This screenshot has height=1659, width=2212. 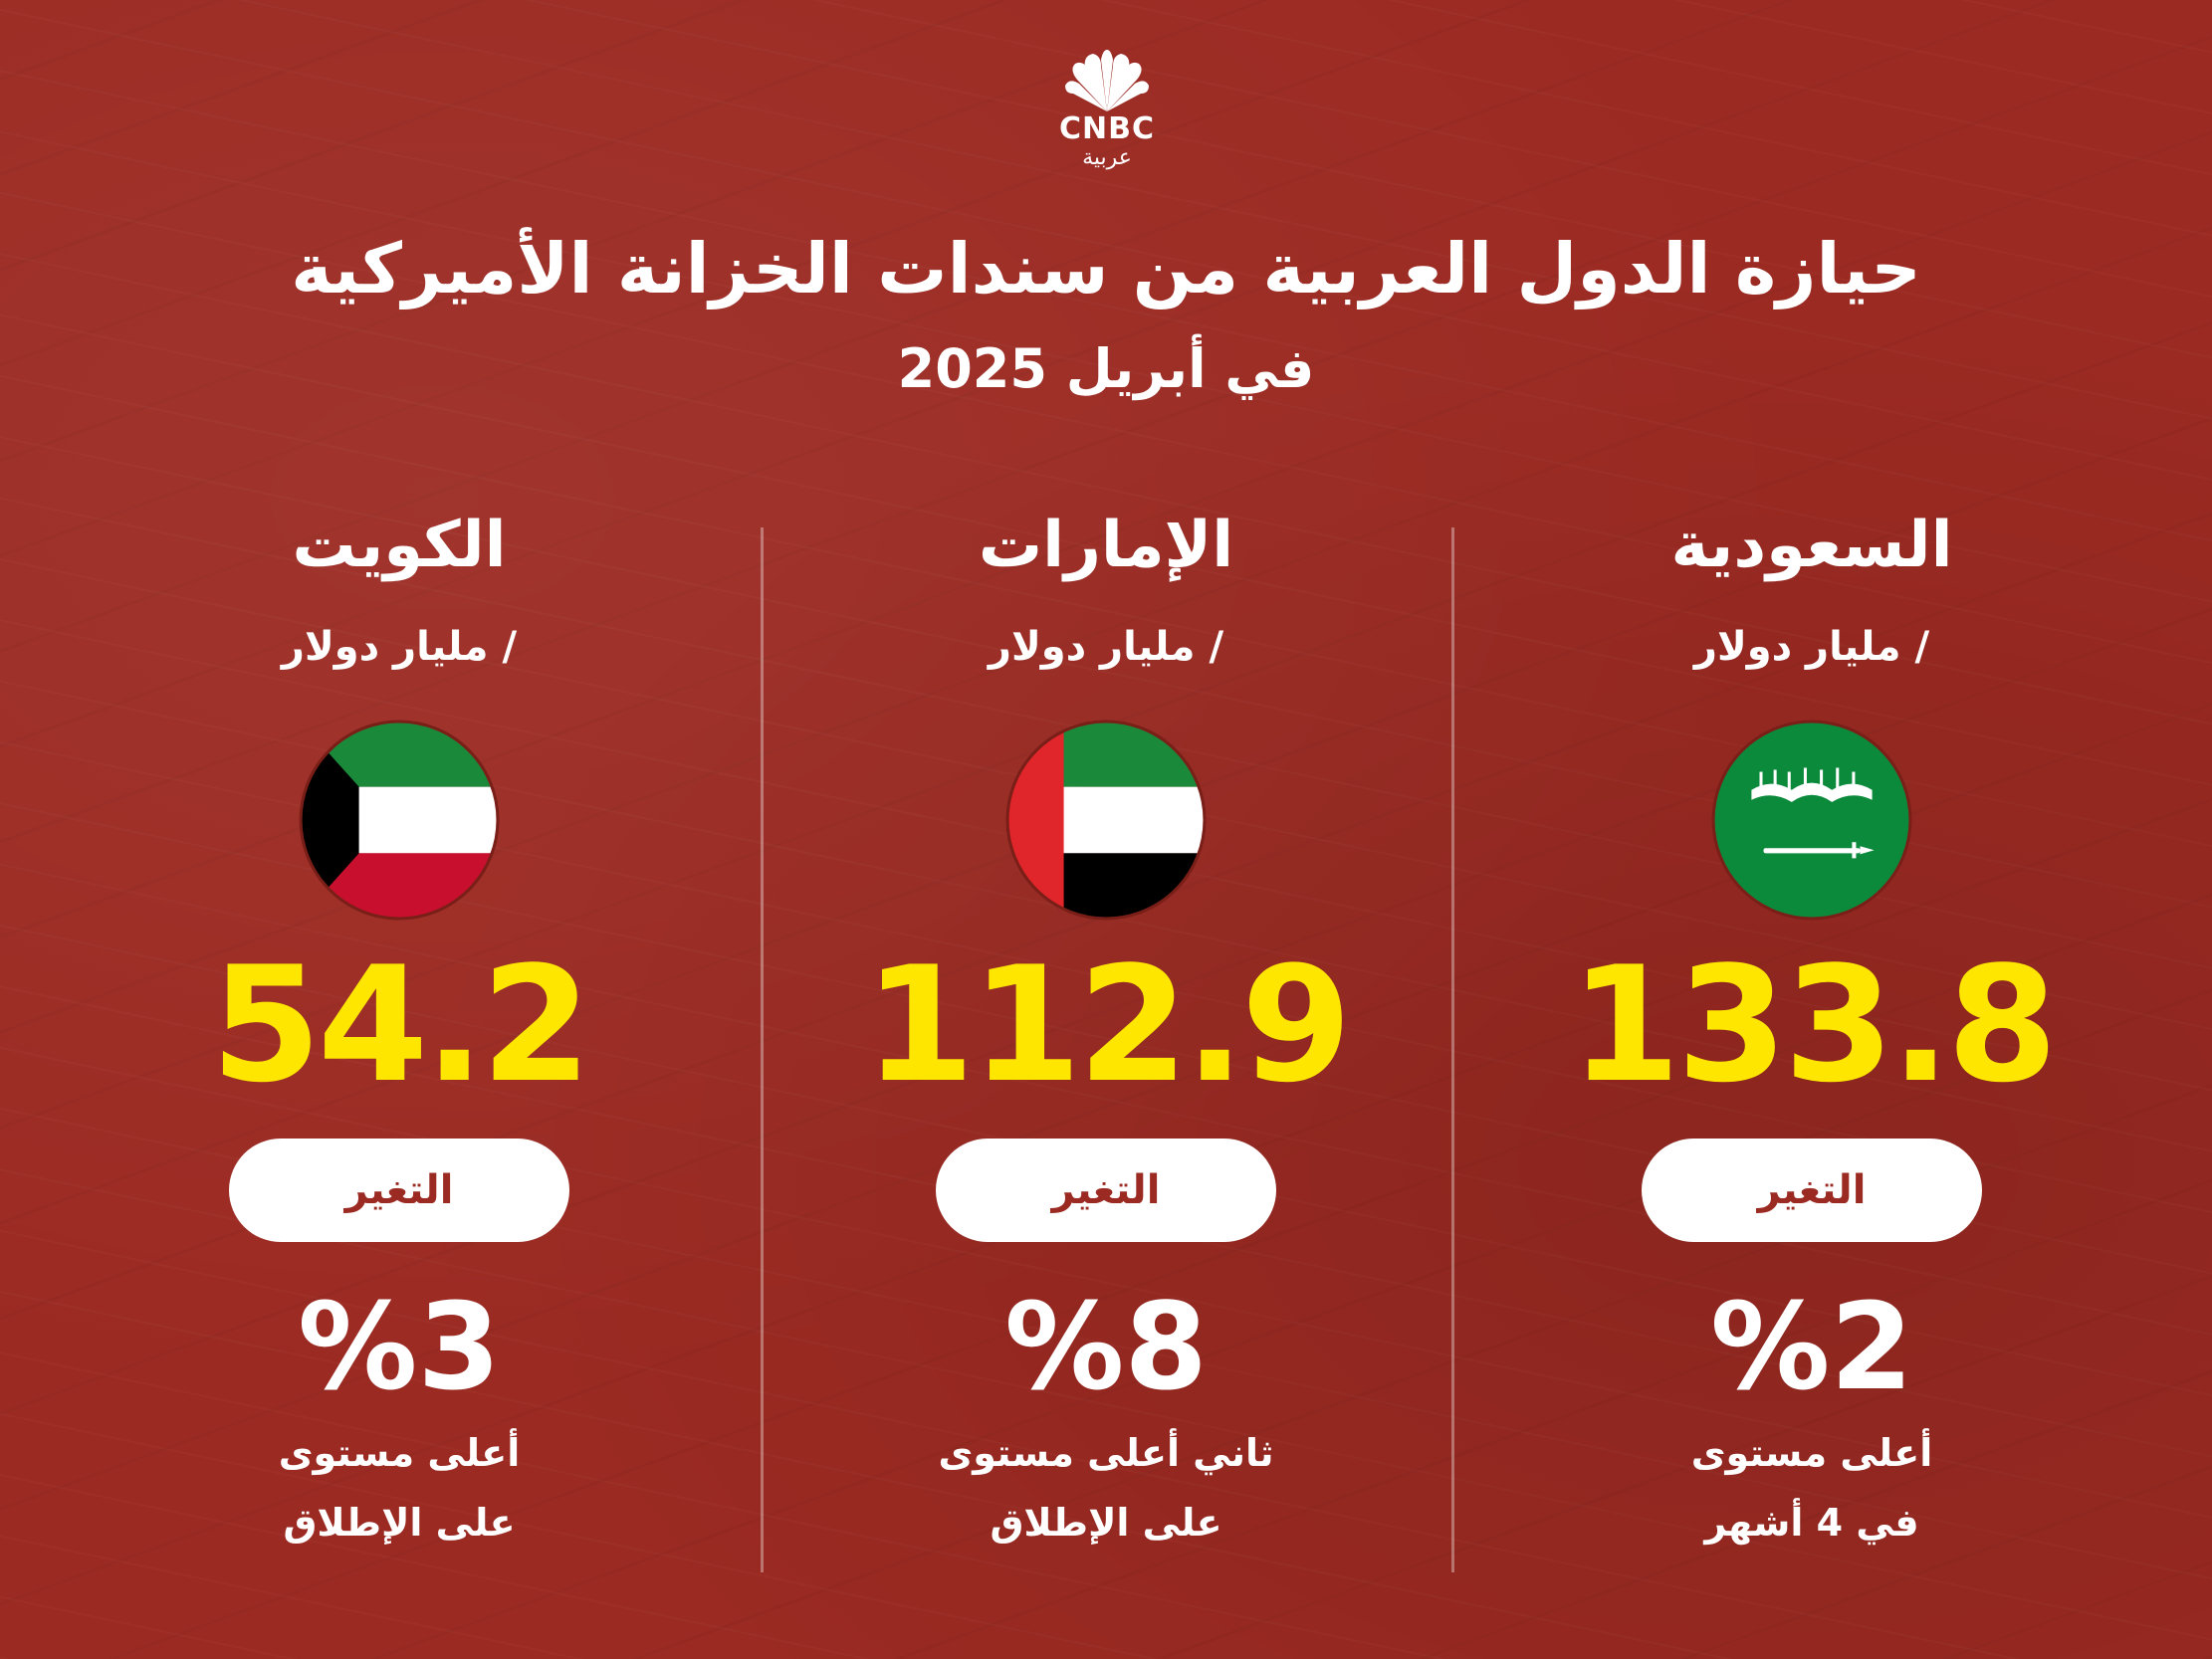 What do you see at coordinates (1106, 368) in the screenshot?
I see `page-subtitle: في أبريل 2025` at bounding box center [1106, 368].